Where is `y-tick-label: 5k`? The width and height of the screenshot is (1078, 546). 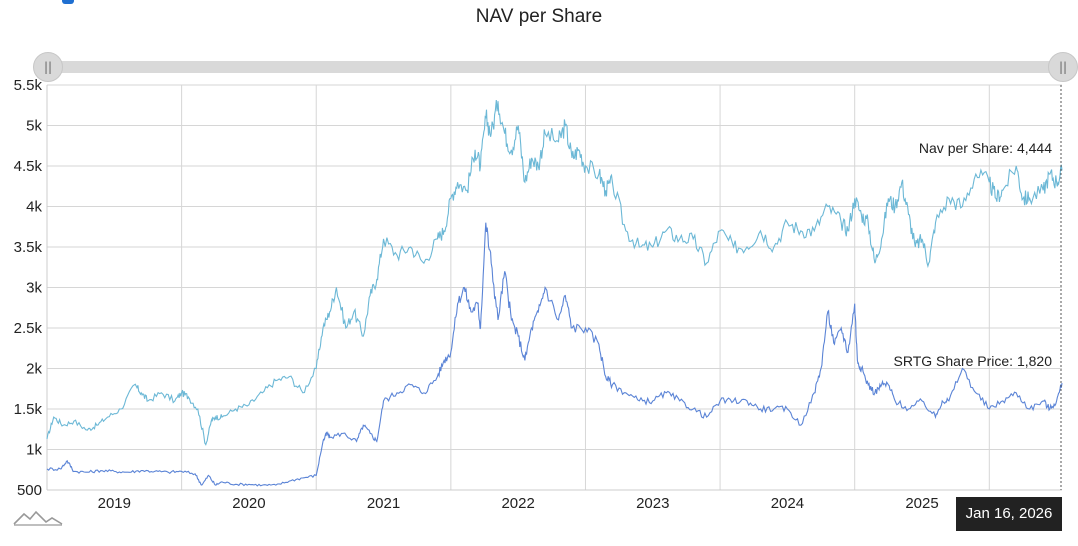
y-tick-label: 5k is located at coordinates (34, 126).